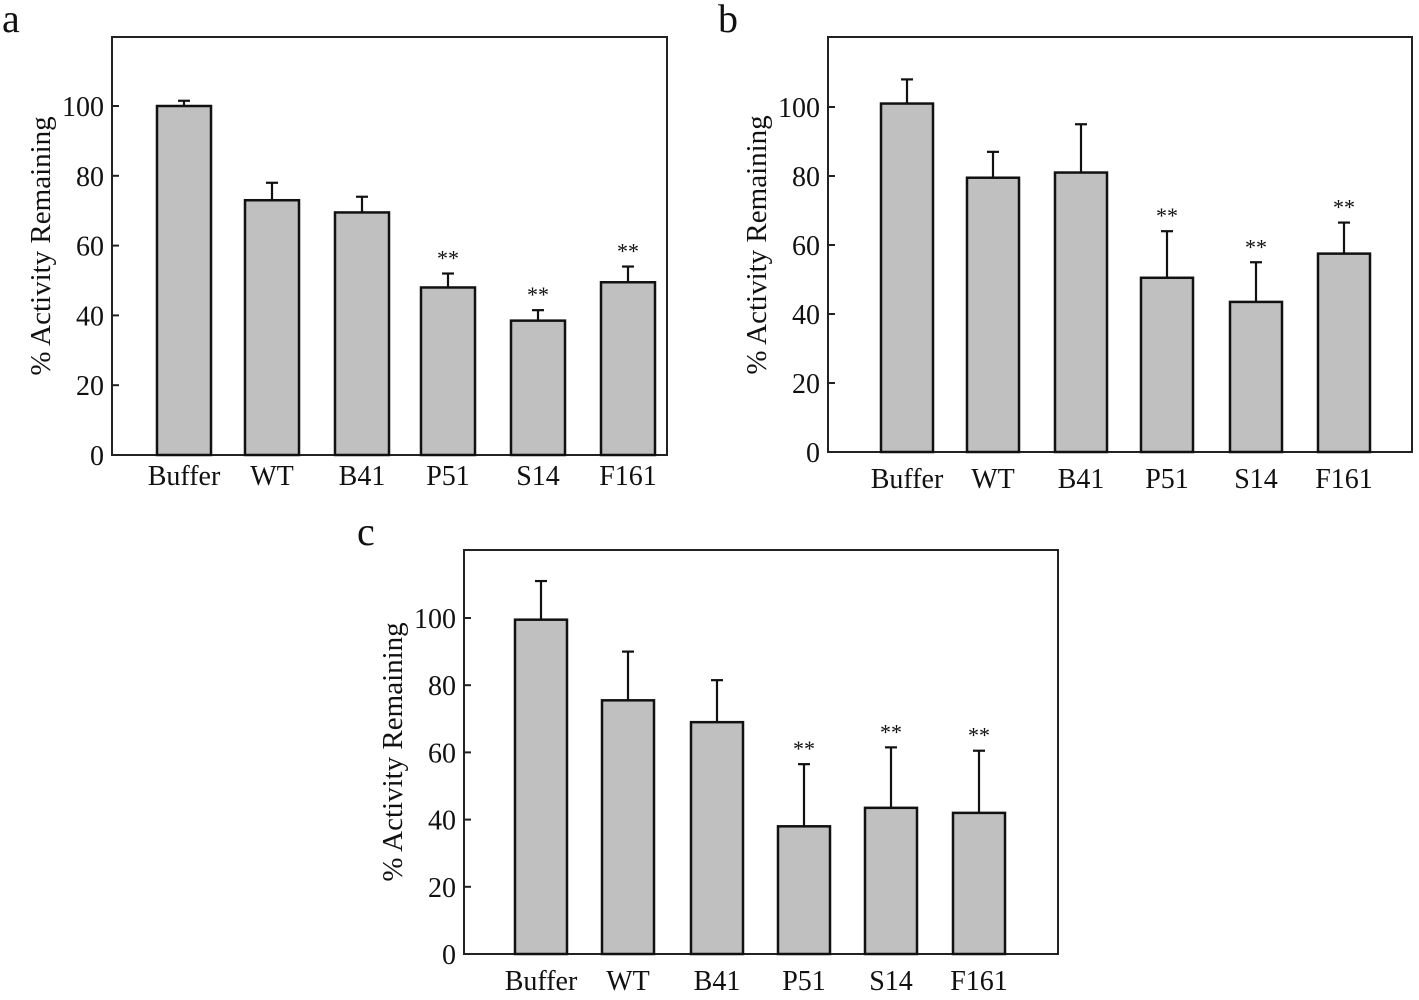 The height and width of the screenshot is (1000, 1419). I want to click on panel-b-category-label-p51: P51, so click(1167, 479).